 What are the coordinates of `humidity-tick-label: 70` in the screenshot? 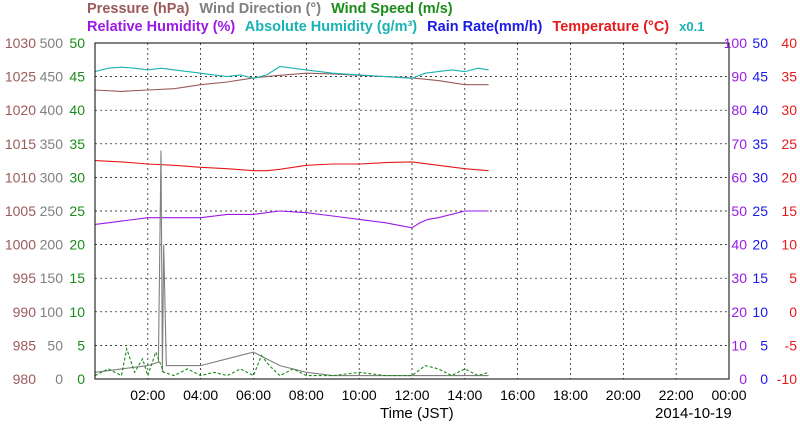 It's located at (739, 144).